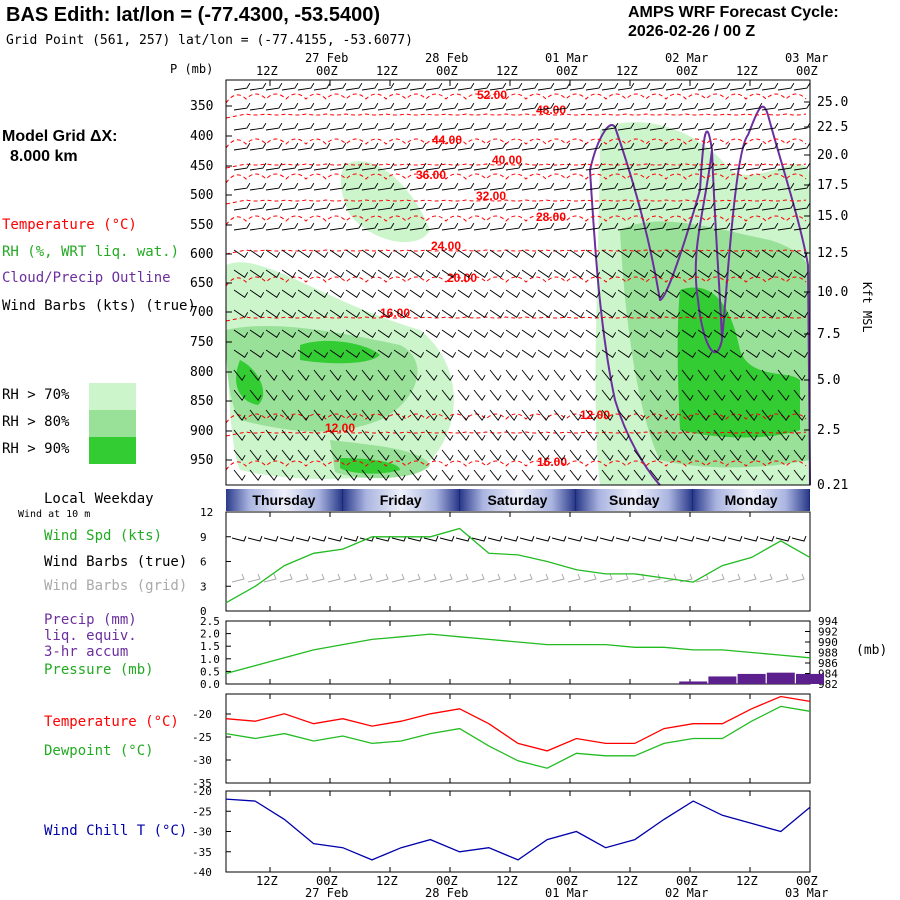 This screenshot has width=900, height=900. I want to click on rh90-region, so click(250, 382).